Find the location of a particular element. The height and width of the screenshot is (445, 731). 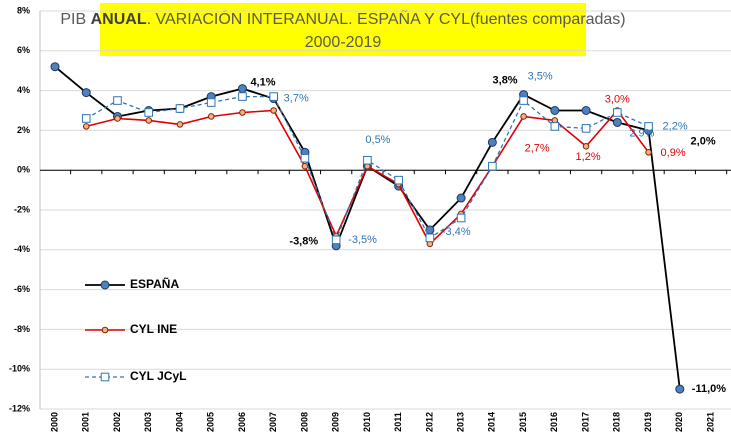

legend-label: ESPAÑA is located at coordinates (154, 283).